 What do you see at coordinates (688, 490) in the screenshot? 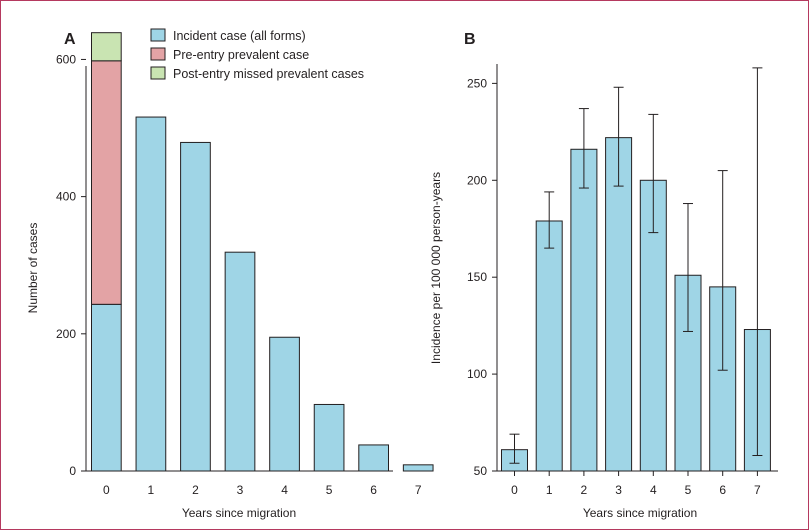
I see `panel-b-x-tick-label: 5` at bounding box center [688, 490].